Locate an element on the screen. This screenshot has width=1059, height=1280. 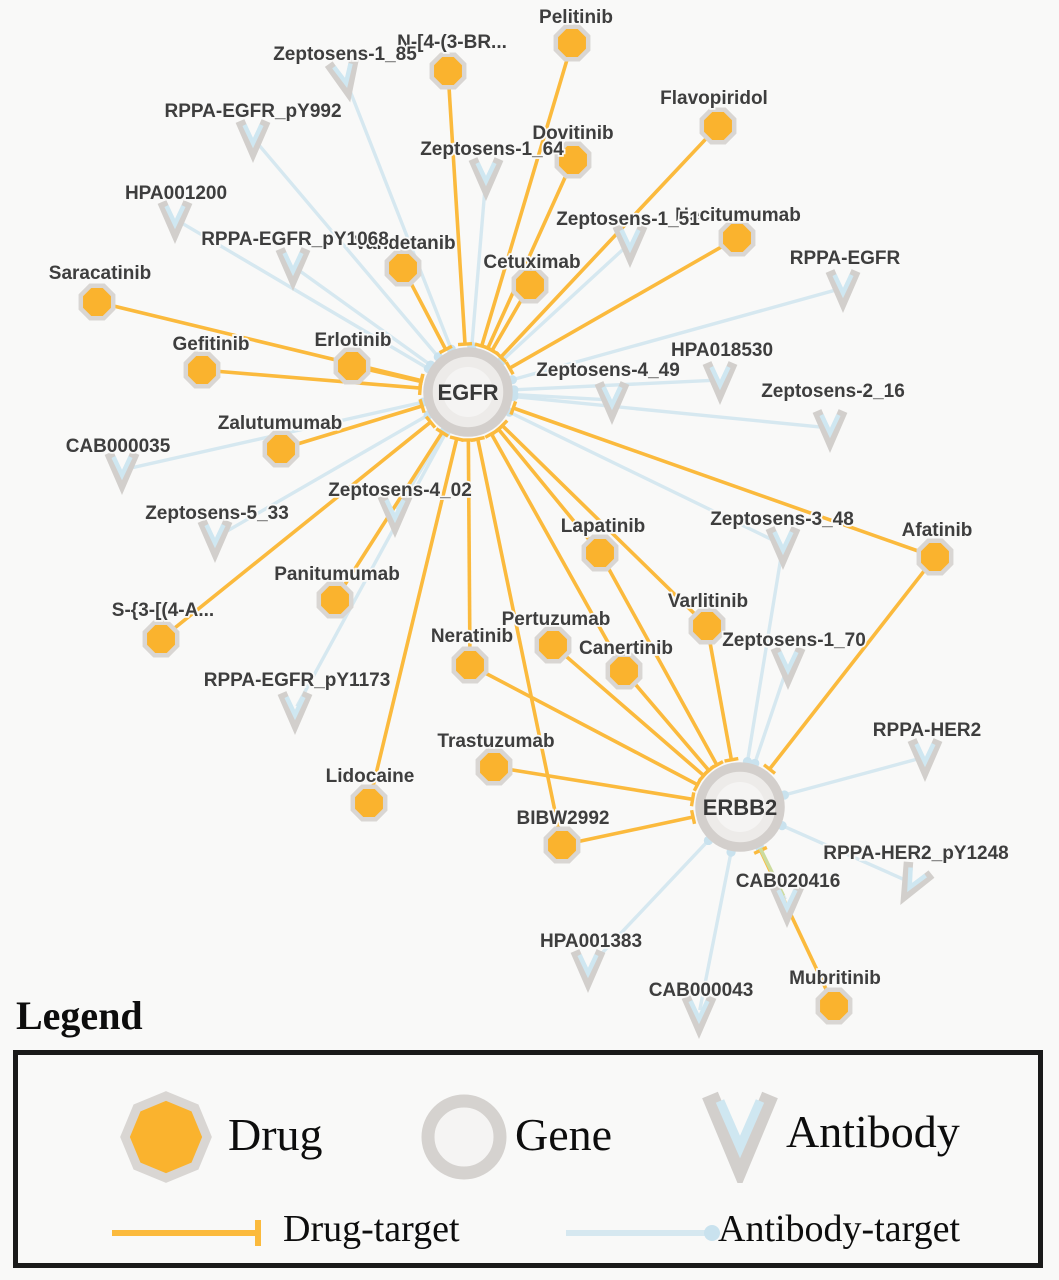
drug-target-edge-icon is located at coordinates (186, 1233).